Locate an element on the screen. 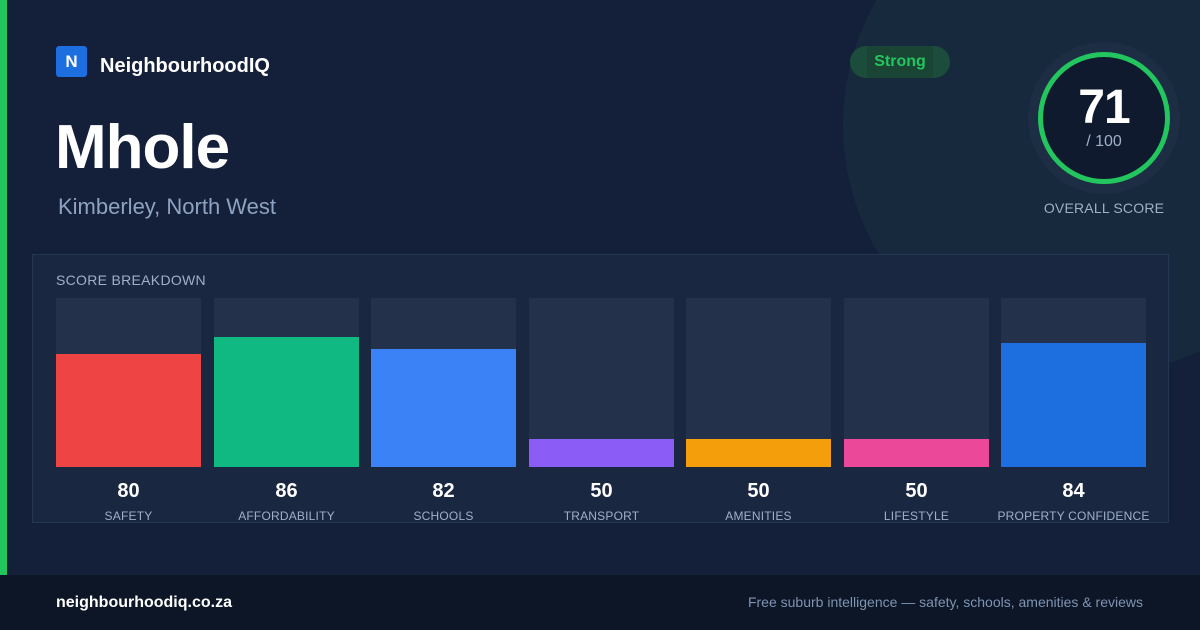 The image size is (1200, 630). rating-badge-label: Strong is located at coordinates (900, 61).